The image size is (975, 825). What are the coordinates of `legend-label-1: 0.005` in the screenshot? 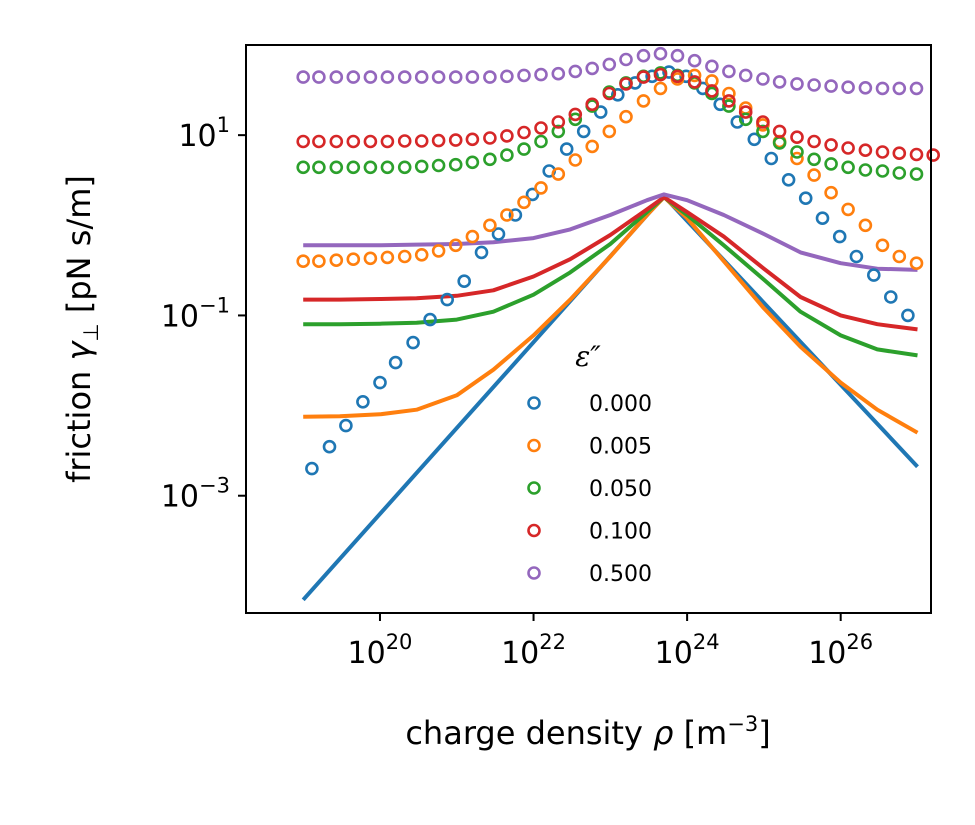 It's located at (620, 447).